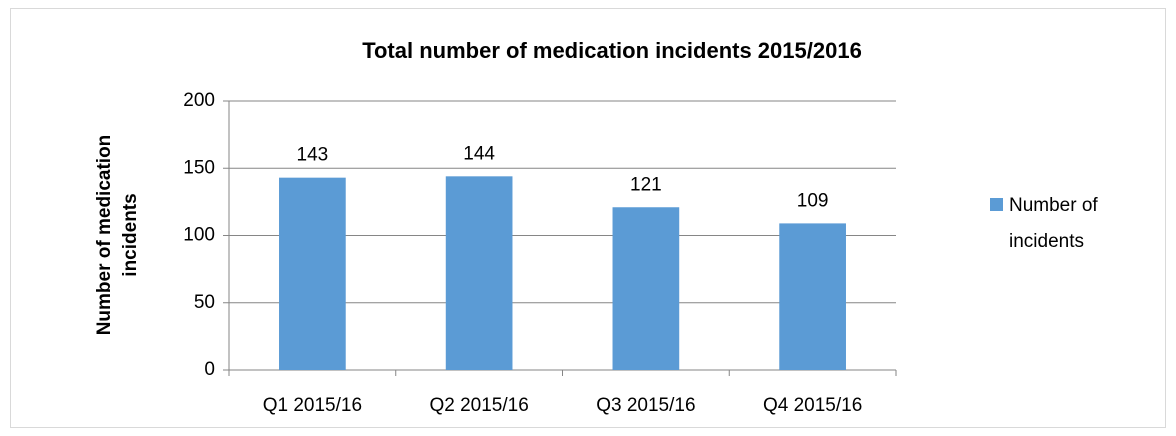 This screenshot has width=1176, height=436. What do you see at coordinates (313, 155) in the screenshot?
I see `data-label: 143` at bounding box center [313, 155].